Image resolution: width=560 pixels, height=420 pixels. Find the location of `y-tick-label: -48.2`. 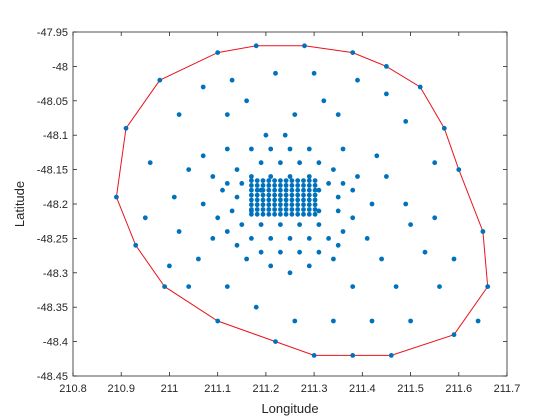

y-tick-label: -48.2 is located at coordinates (55, 205).